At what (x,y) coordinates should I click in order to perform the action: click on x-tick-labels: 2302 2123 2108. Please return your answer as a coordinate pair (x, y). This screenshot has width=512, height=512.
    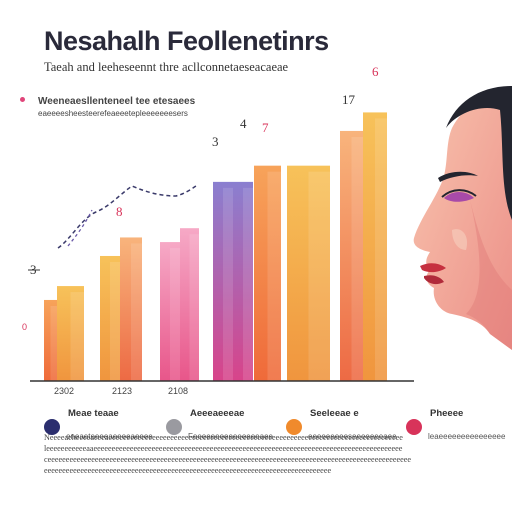
    Looking at the image, I should click on (121, 391).